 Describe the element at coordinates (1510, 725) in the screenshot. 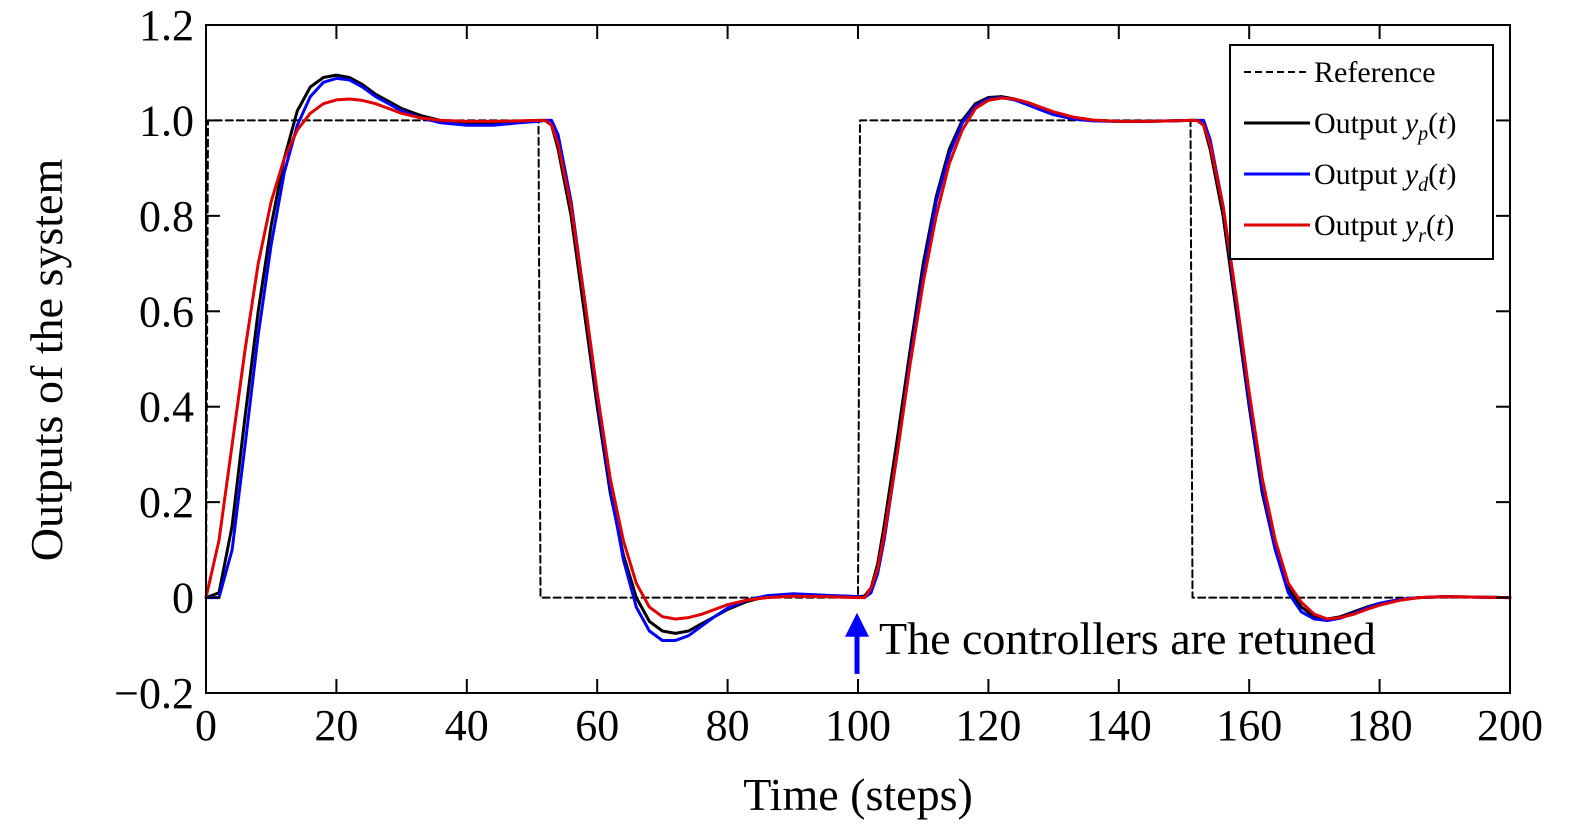

I see `x-tick-label: 200` at that location.